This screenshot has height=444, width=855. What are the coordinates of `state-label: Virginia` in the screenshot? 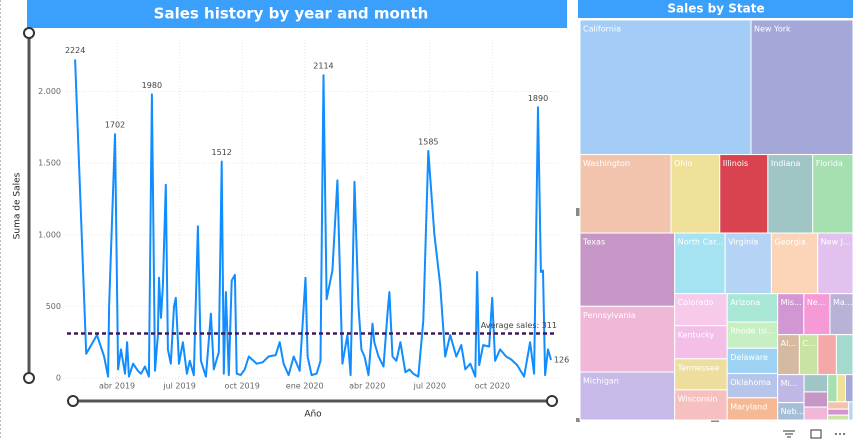 It's located at (743, 242).